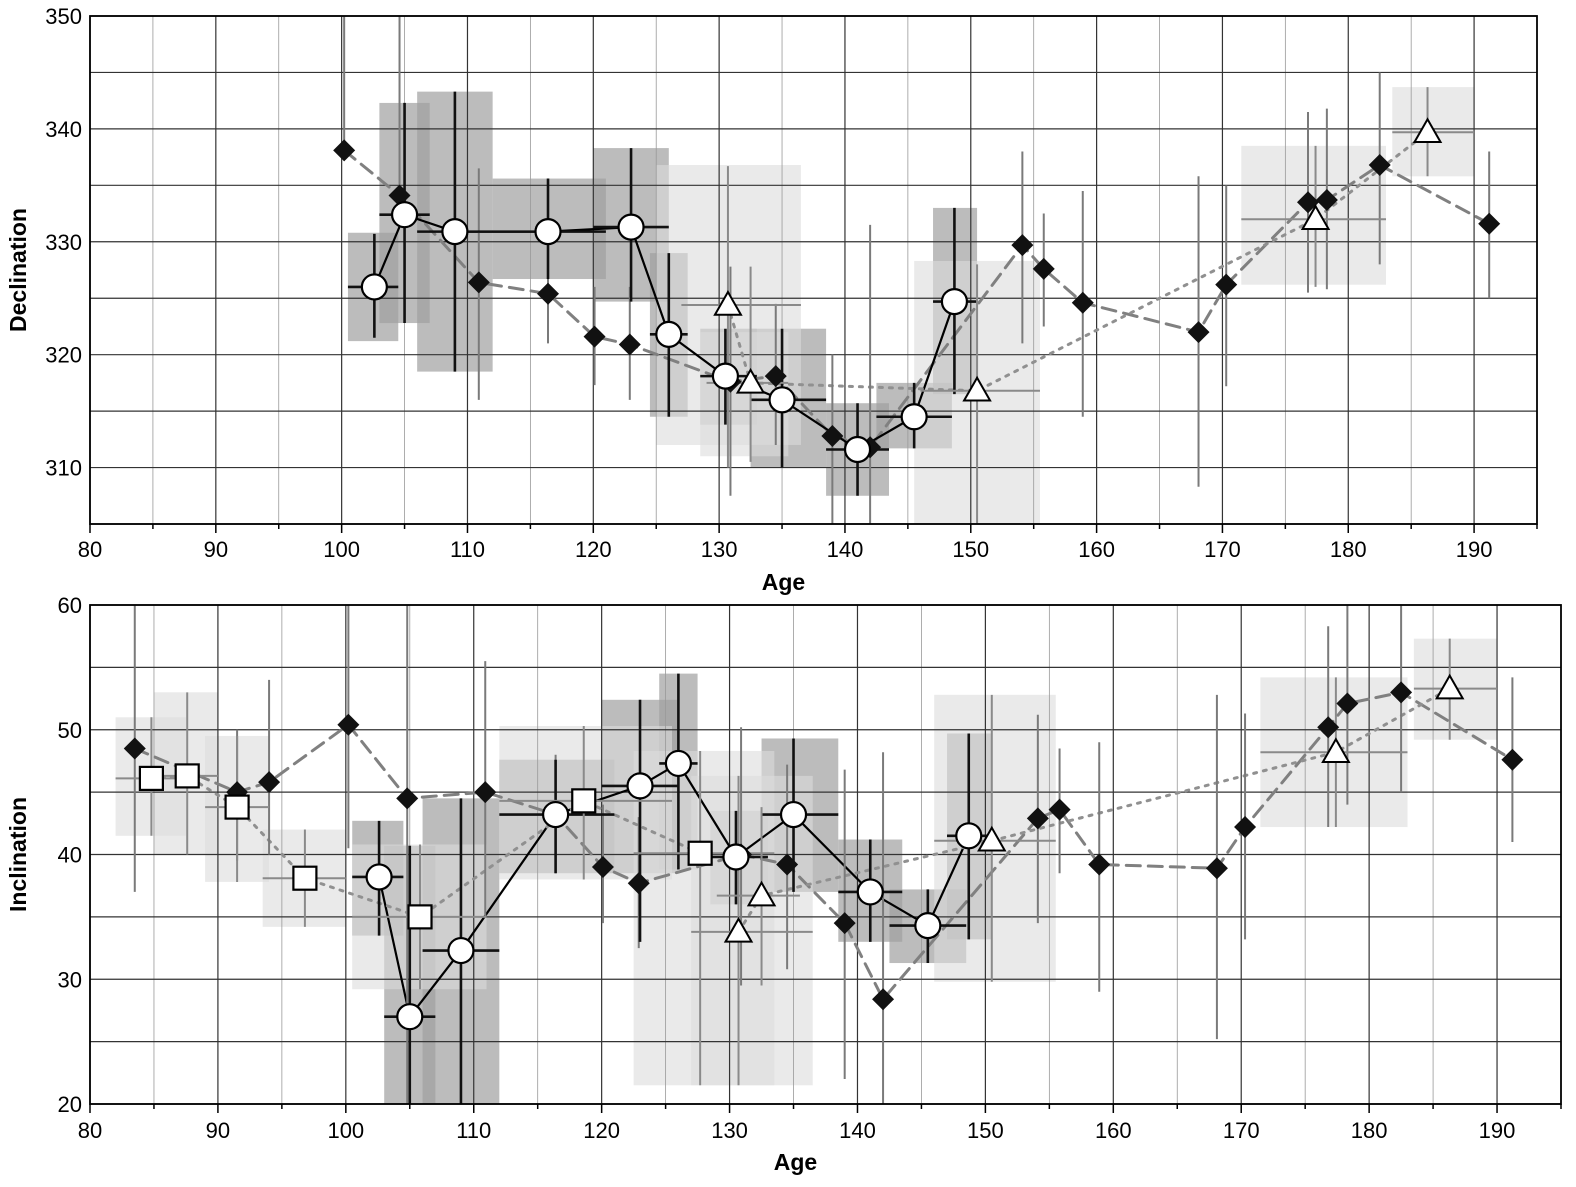  What do you see at coordinates (218, 1130) in the screenshot?
I see `x-tick-label: 90` at bounding box center [218, 1130].